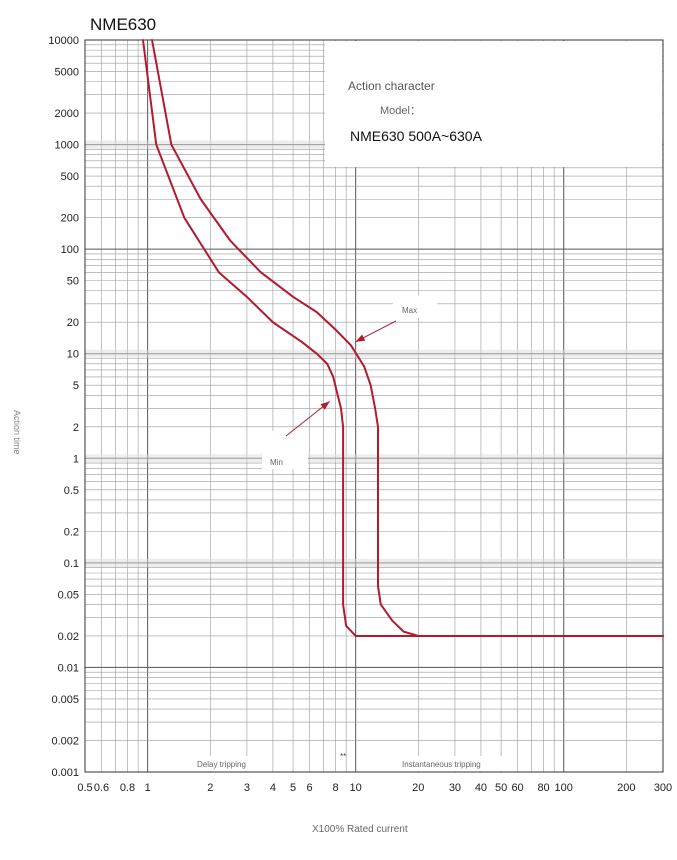 The height and width of the screenshot is (860, 677). What do you see at coordinates (127, 788) in the screenshot?
I see `x-tick-label: 0.8` at bounding box center [127, 788].